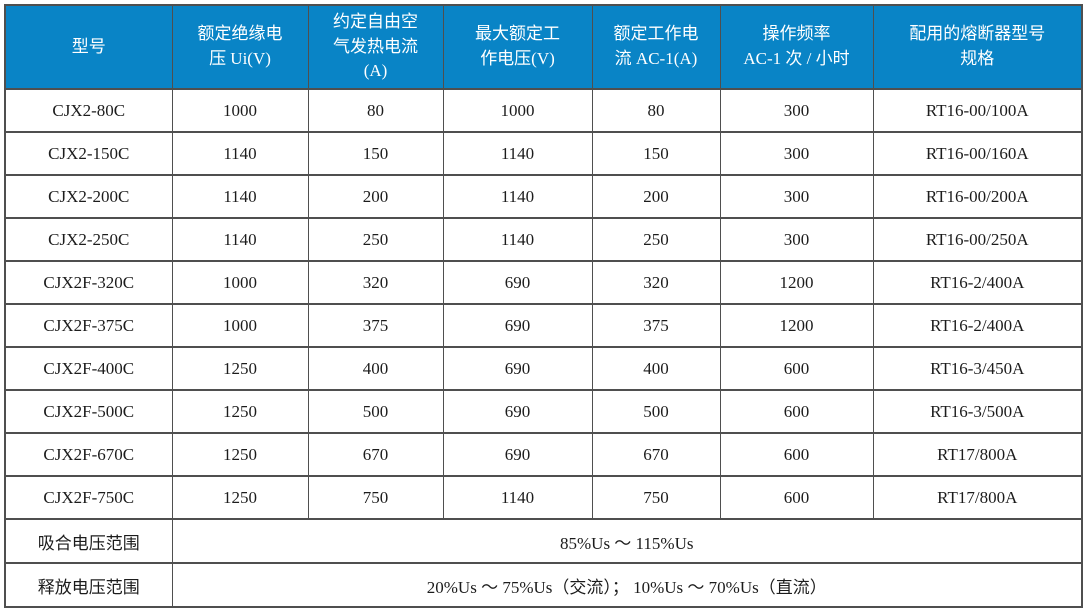 This screenshot has height=612, width=1085. I want to click on value-cell: RT16-00/250A, so click(977, 239).